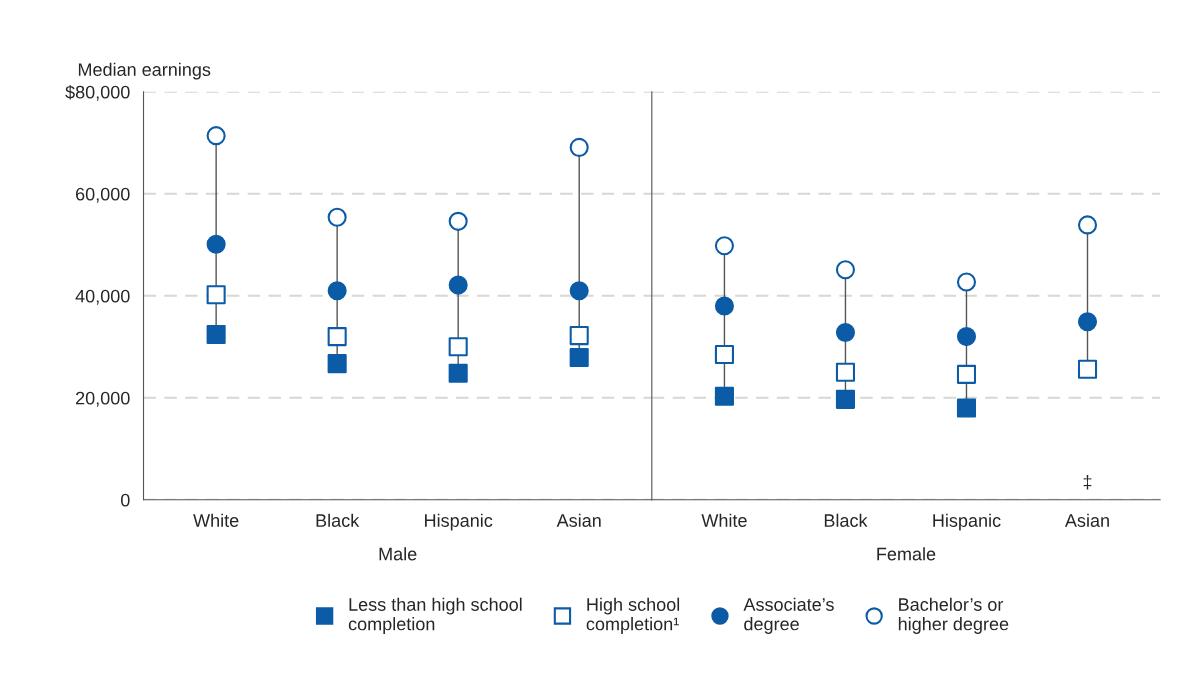  Describe the element at coordinates (1087, 482) in the screenshot. I see `annotation: ‡` at that location.